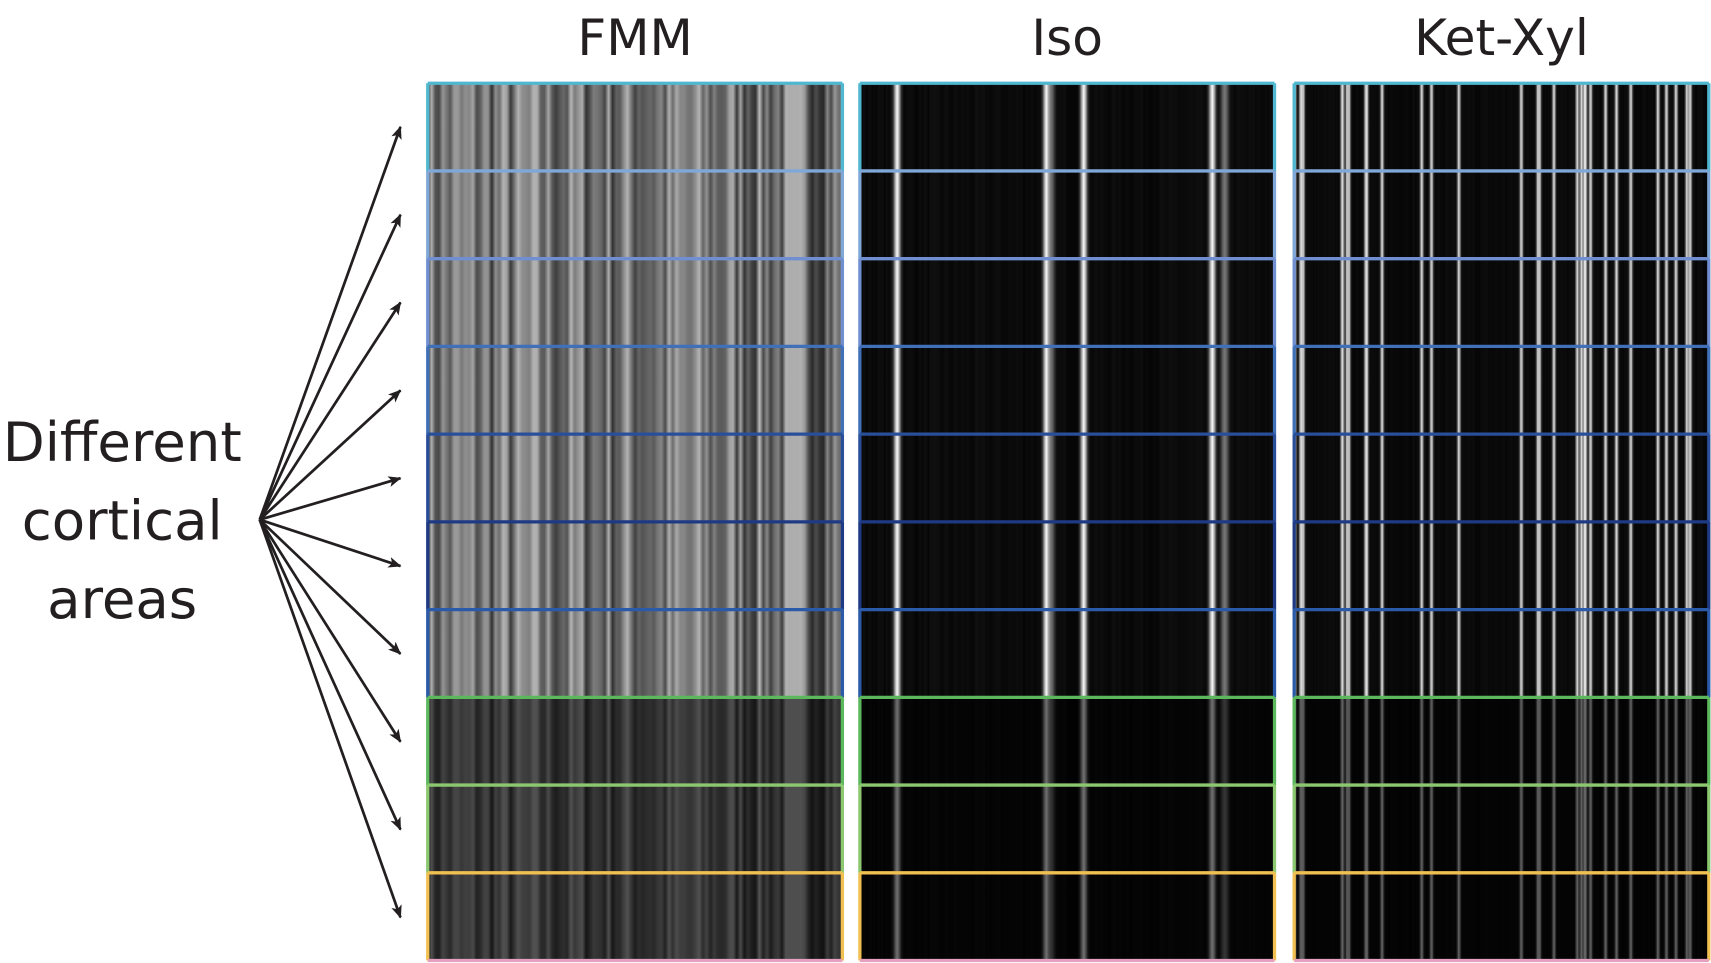  What do you see at coordinates (634, 37) in the screenshot?
I see `panel-title: FMM` at bounding box center [634, 37].